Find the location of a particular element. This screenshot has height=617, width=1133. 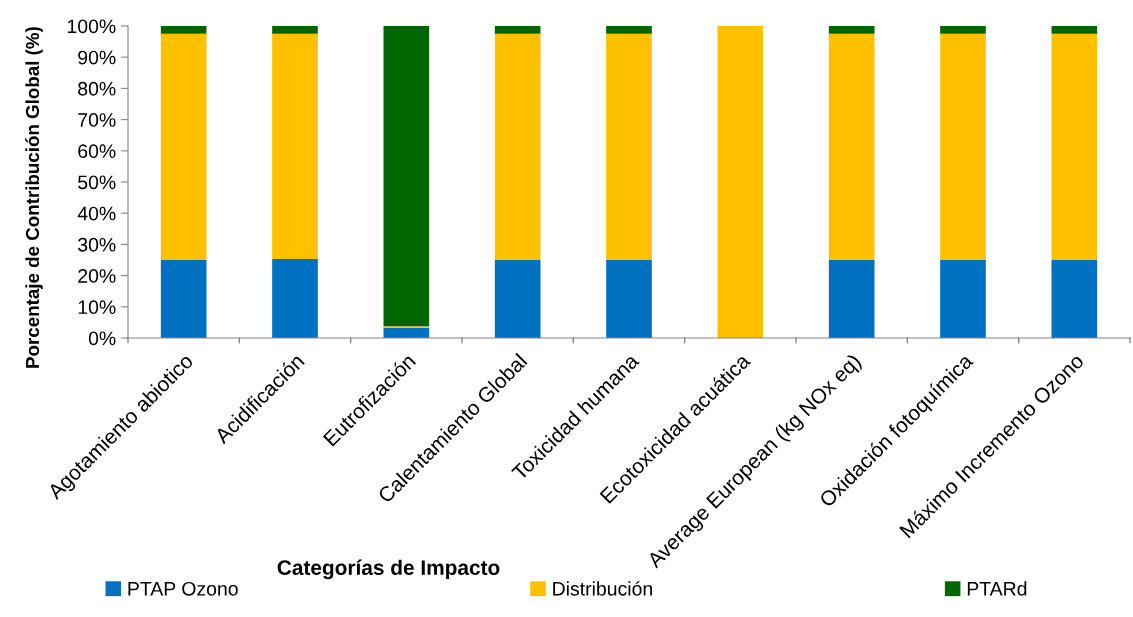

legend-label: PTAP Ozono is located at coordinates (183, 588).